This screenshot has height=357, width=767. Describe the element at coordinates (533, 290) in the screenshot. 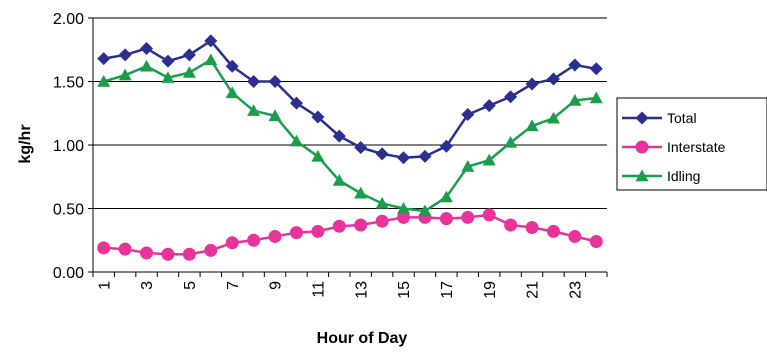

I see `x-tick-label: 21` at that location.